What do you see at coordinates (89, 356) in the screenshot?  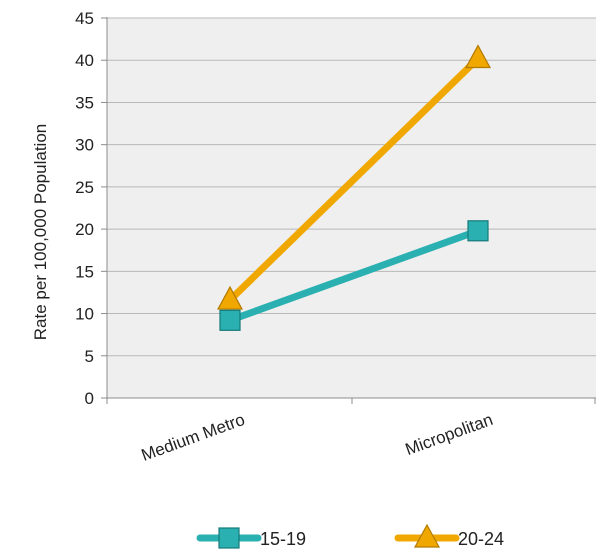 I see `y-tick-label: 5` at bounding box center [89, 356].